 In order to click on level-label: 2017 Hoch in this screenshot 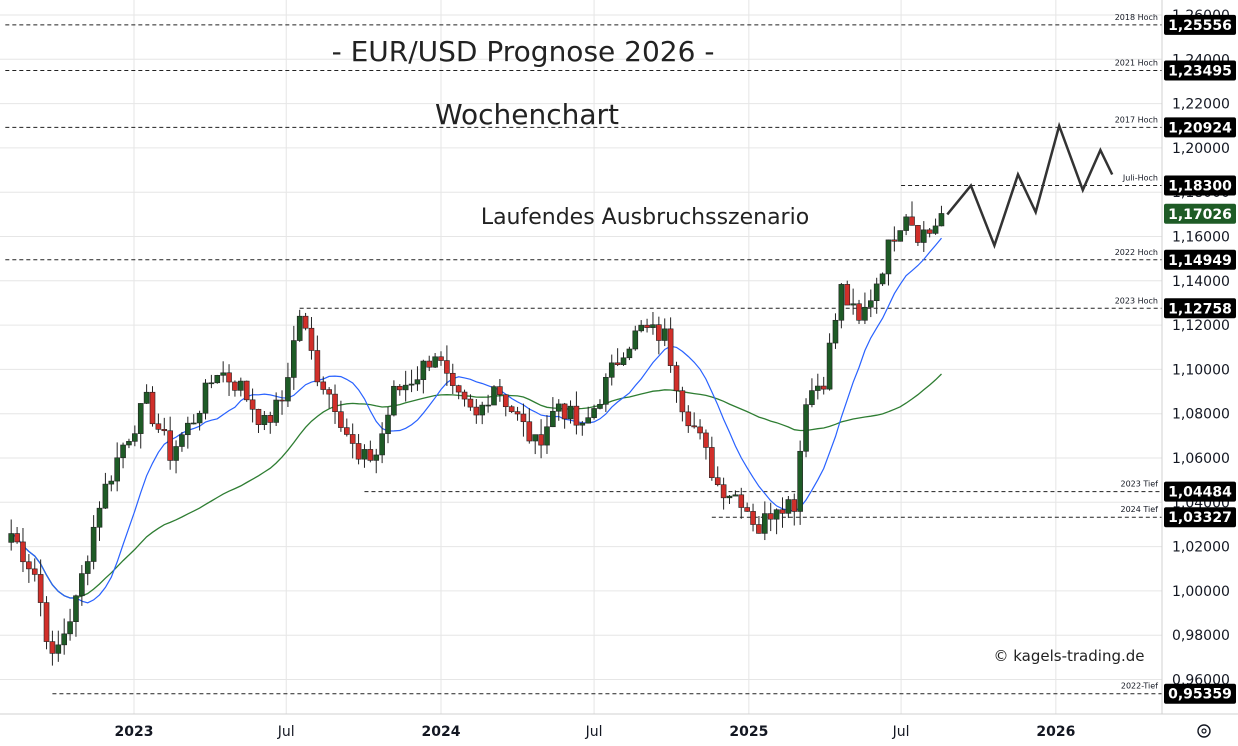, I will do `click(1136, 119)`.